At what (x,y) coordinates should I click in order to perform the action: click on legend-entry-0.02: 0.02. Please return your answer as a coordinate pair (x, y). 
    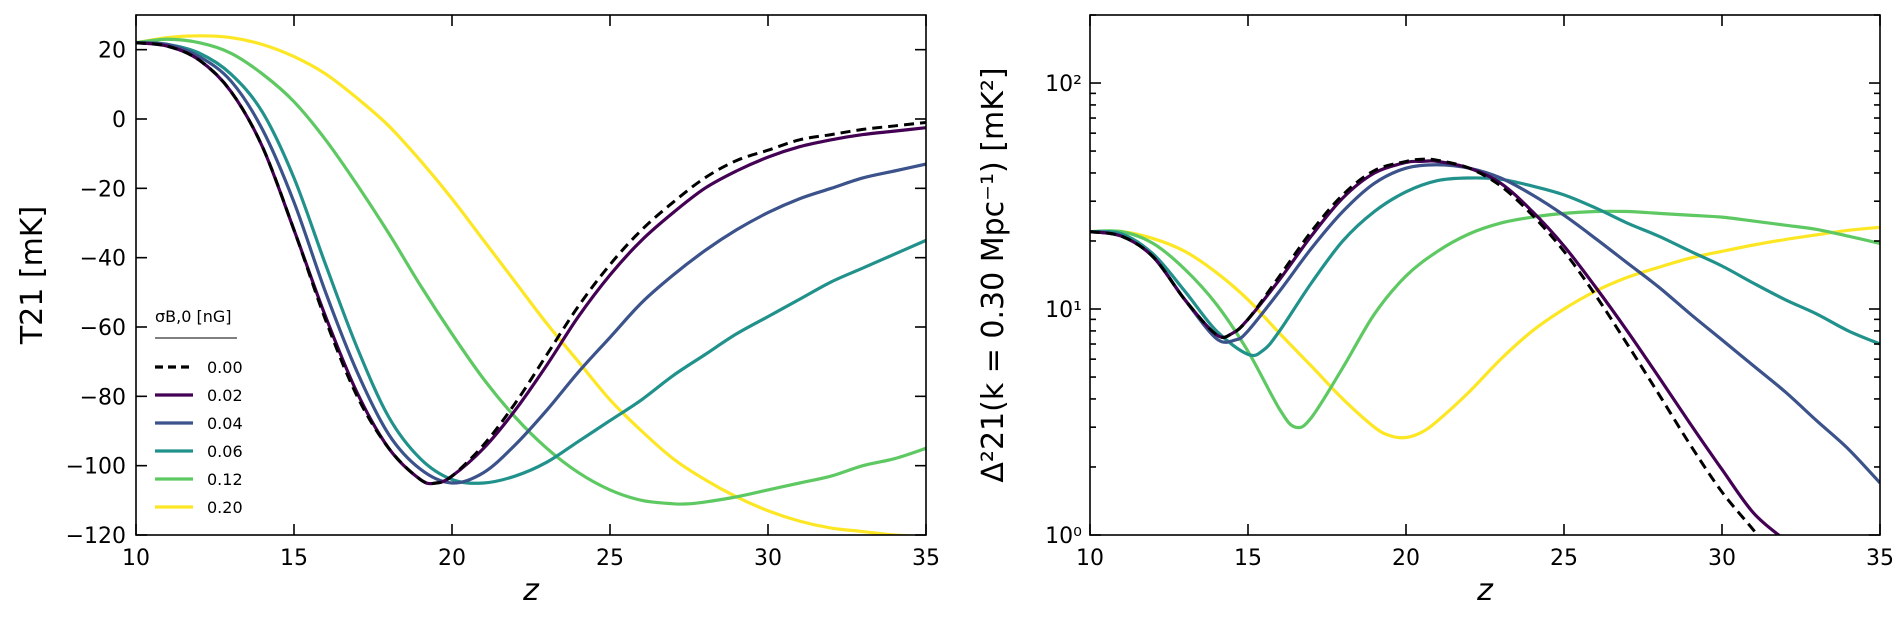
    Looking at the image, I should click on (225, 395).